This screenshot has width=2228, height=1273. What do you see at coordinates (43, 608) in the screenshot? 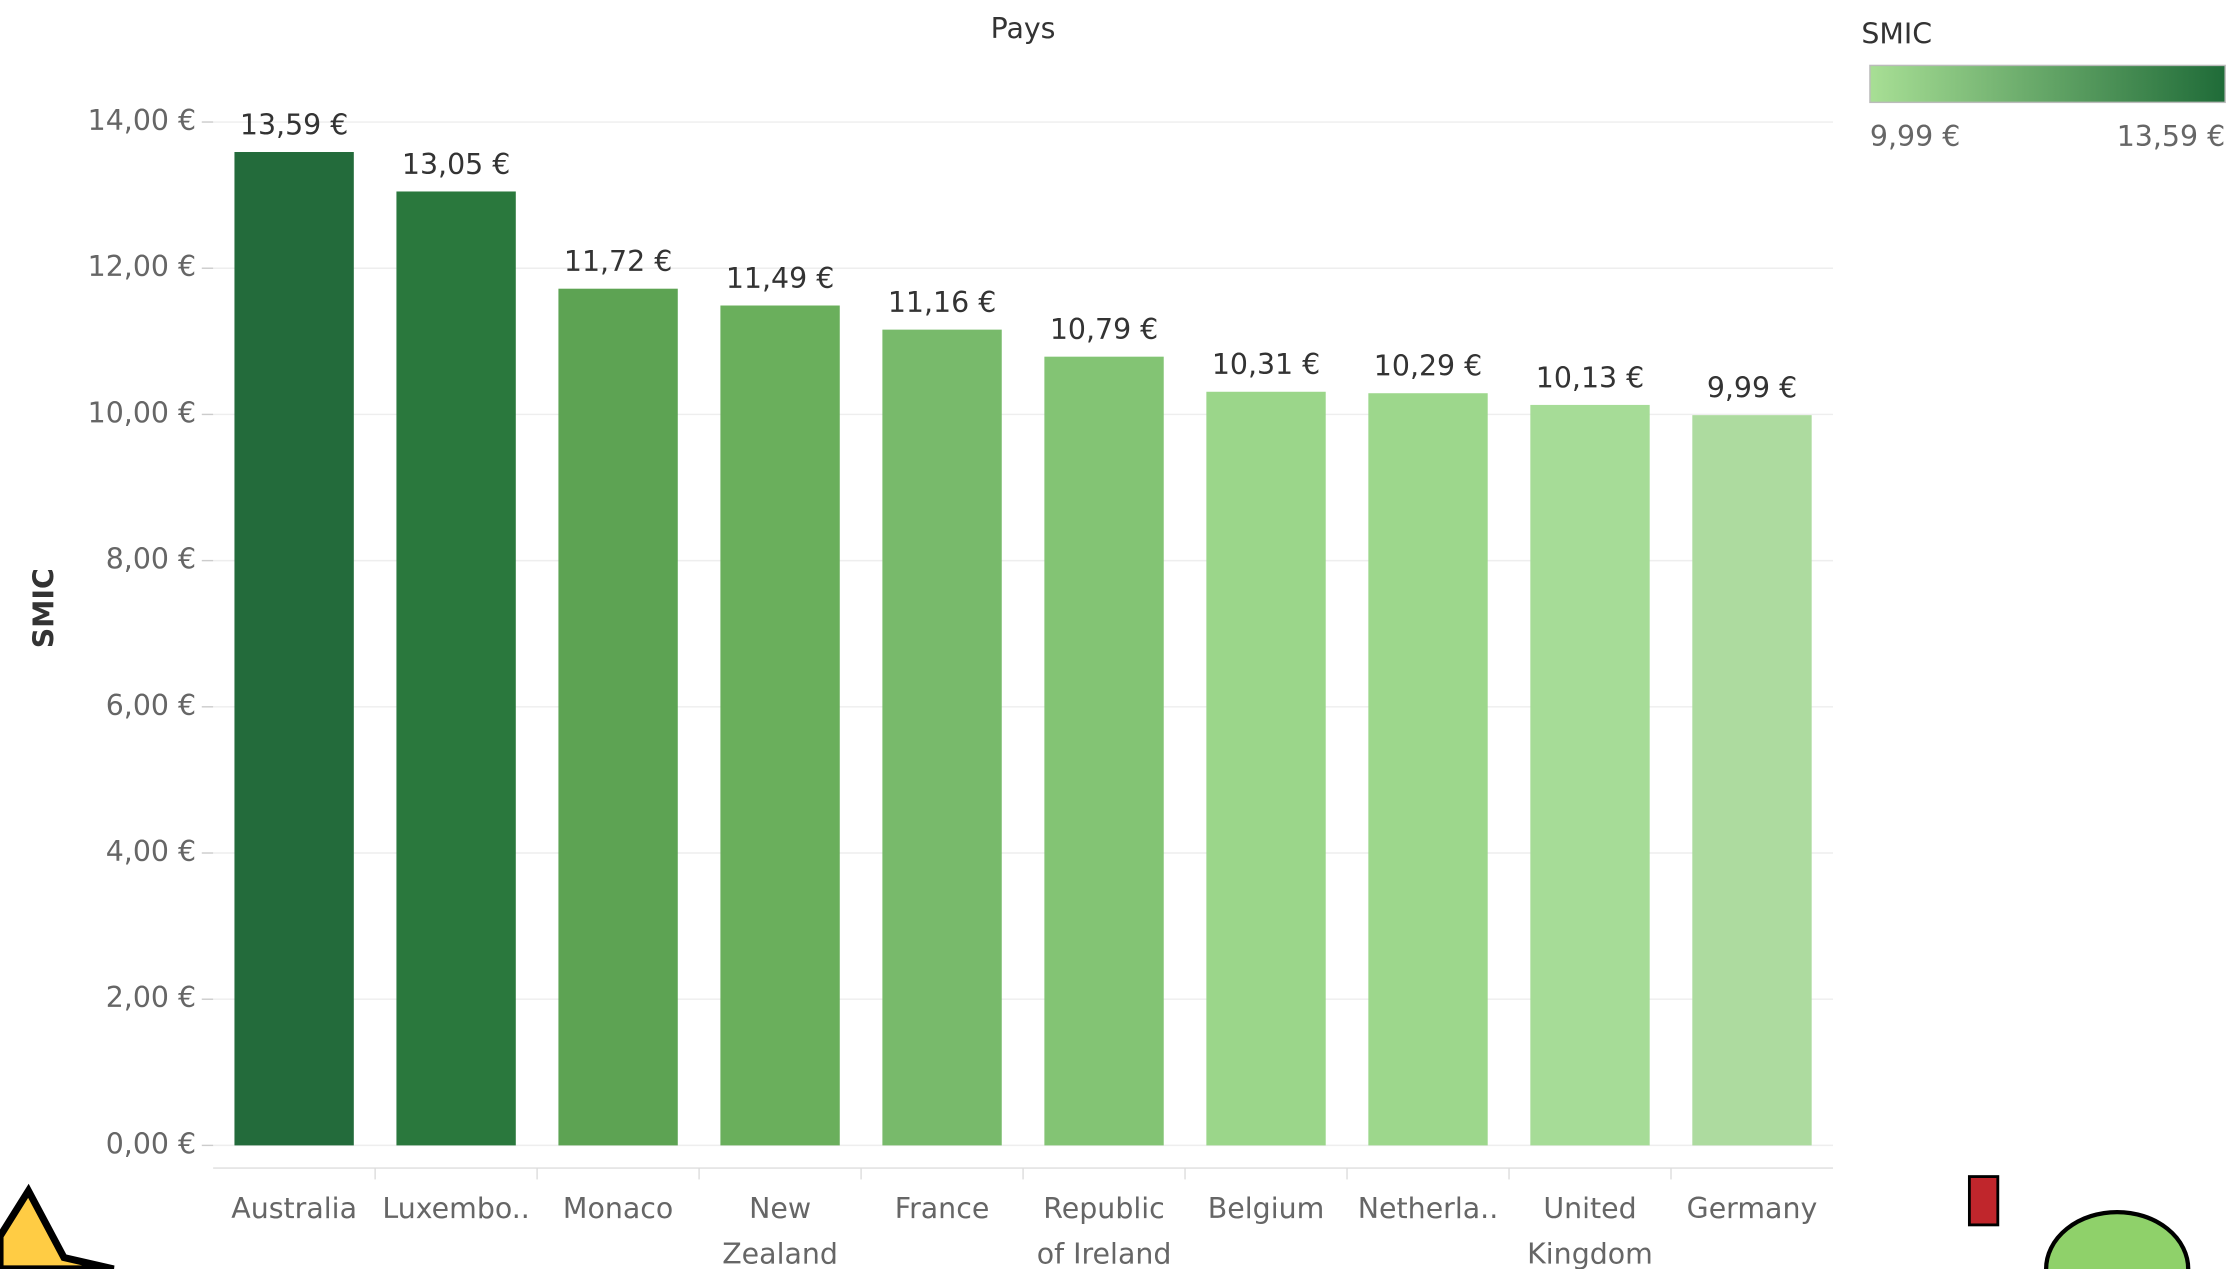
I see `y-axis-label: SMIC` at bounding box center [43, 608].